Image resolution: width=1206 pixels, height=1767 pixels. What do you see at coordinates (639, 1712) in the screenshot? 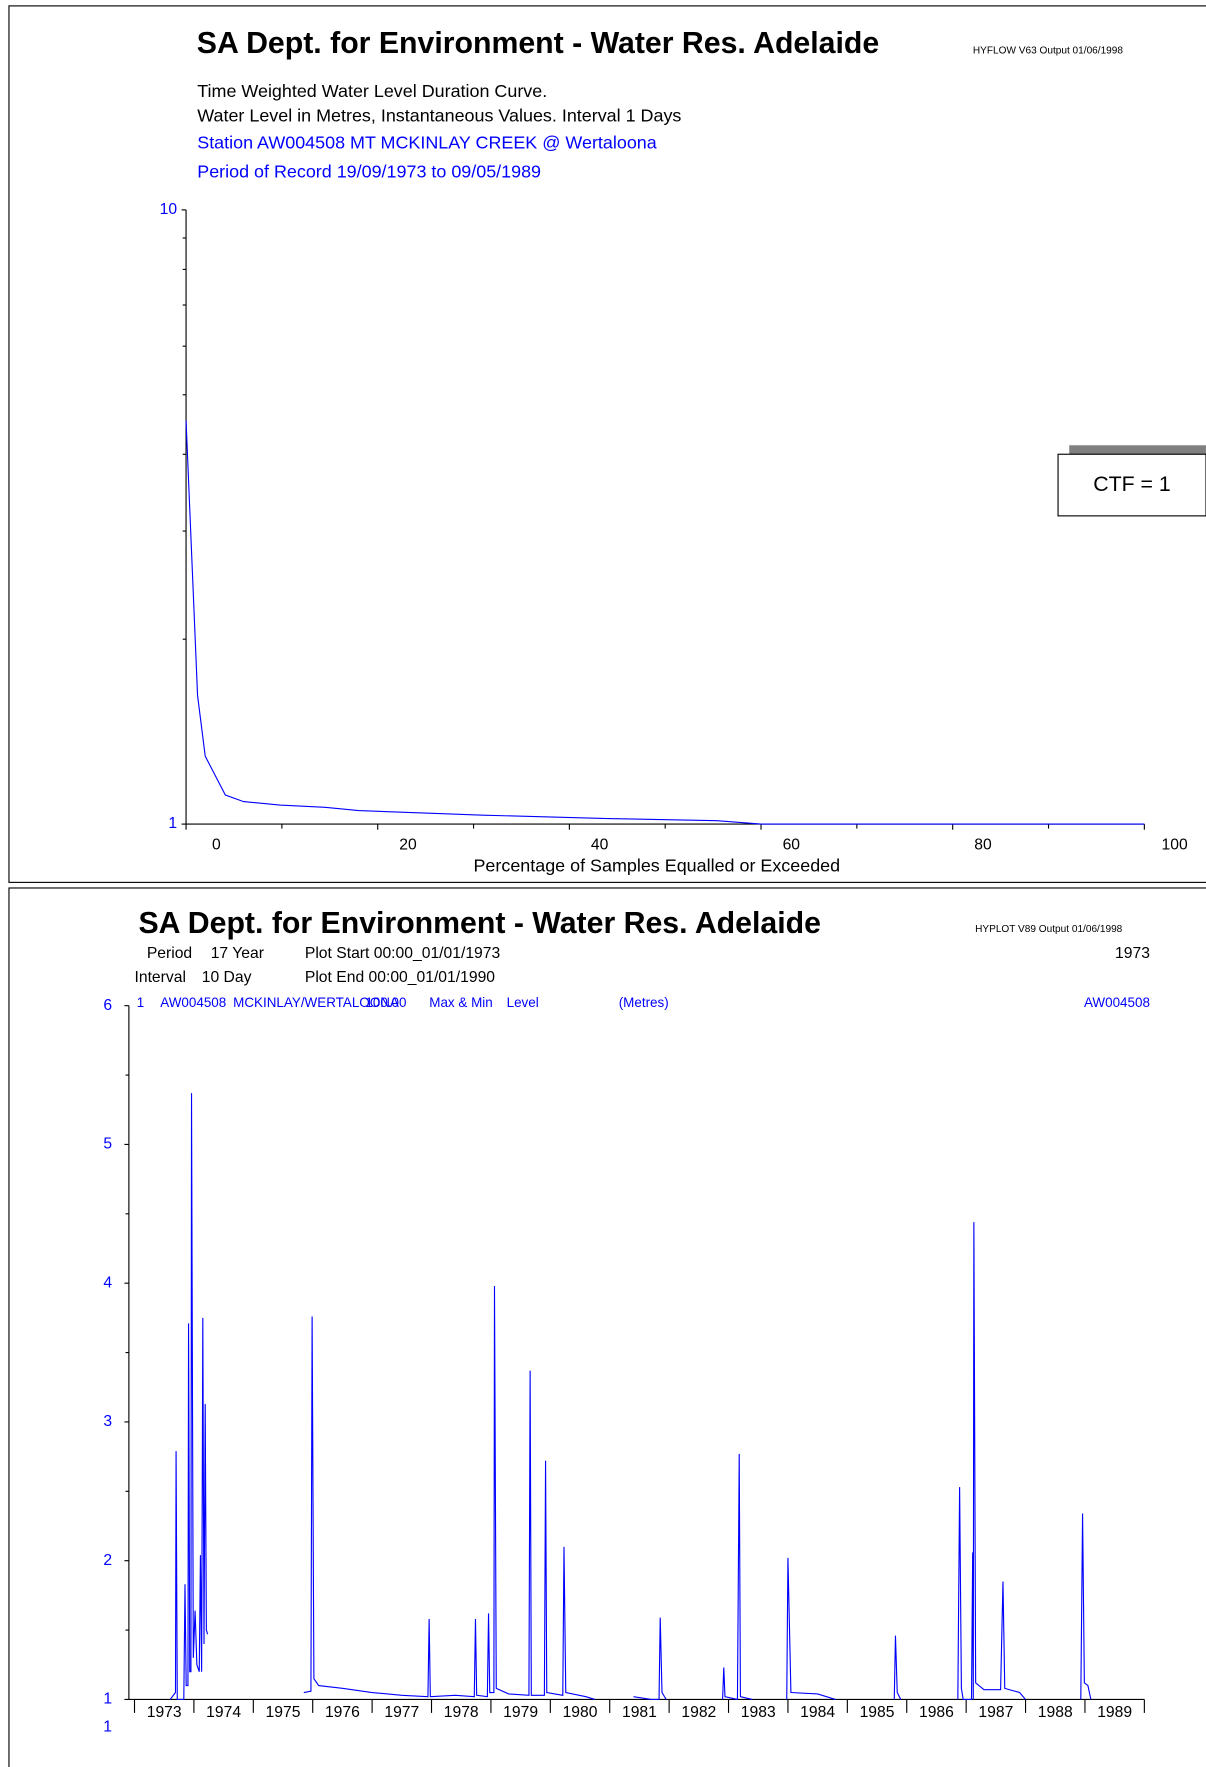
I see `x-category-label: 1981` at bounding box center [639, 1712].